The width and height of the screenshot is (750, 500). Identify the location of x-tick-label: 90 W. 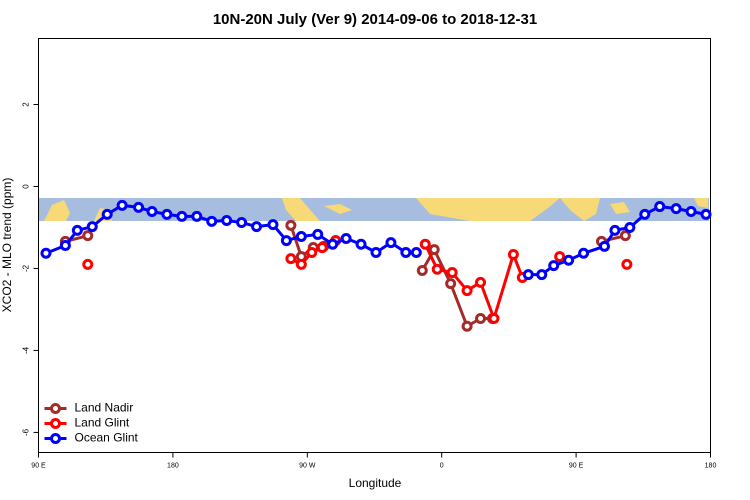
(307, 465).